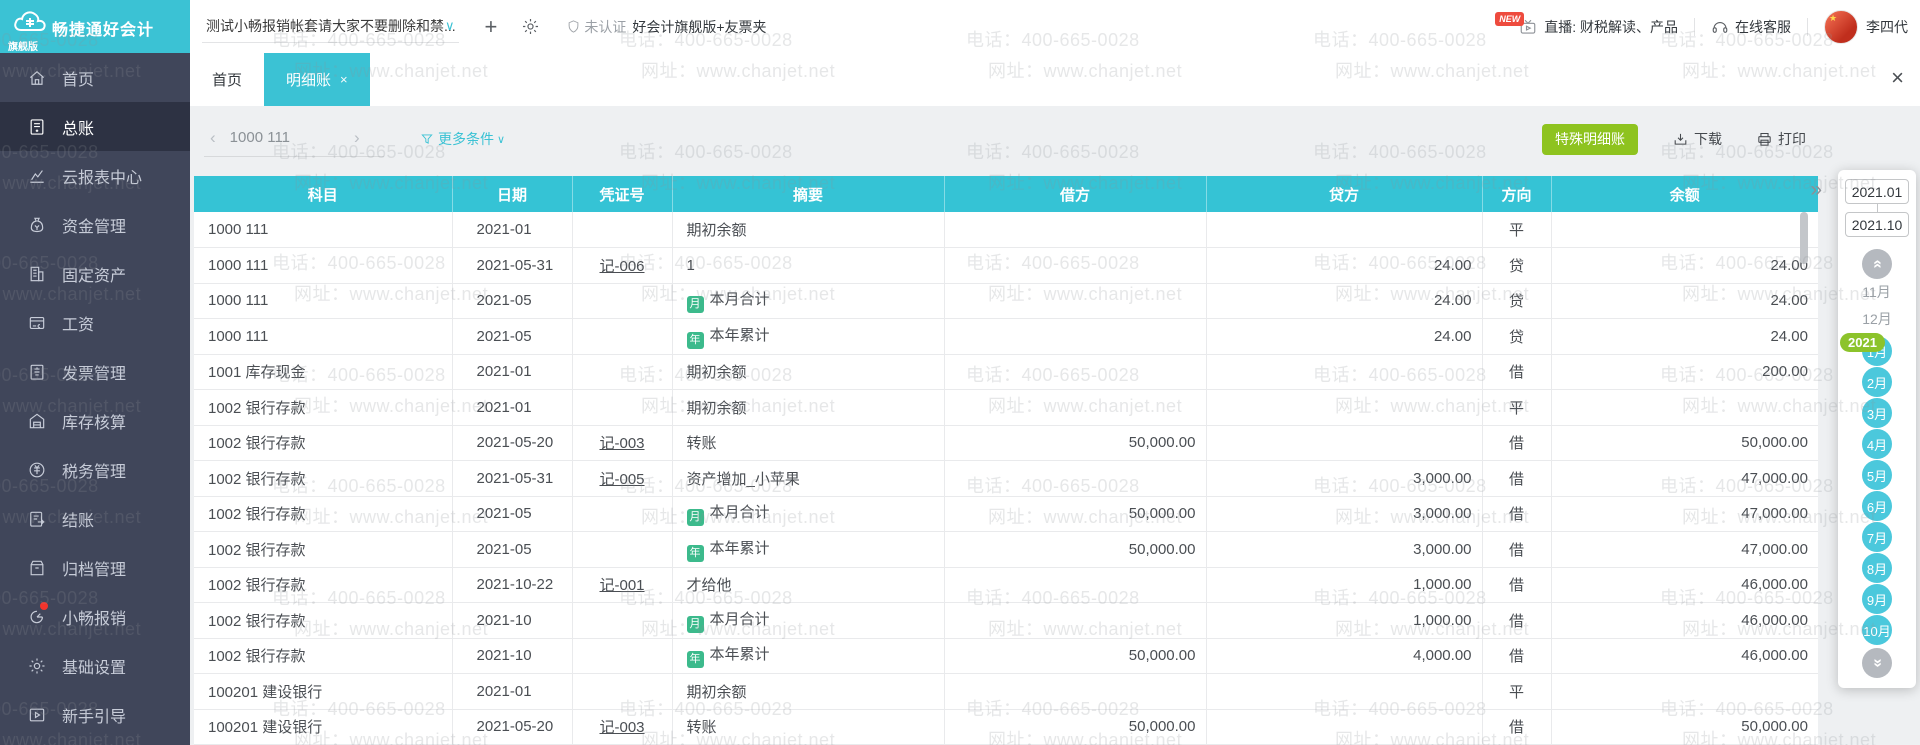 This screenshot has height=745, width=1920. I want to click on special-ledger-button: 特殊明细账, so click(1590, 139).